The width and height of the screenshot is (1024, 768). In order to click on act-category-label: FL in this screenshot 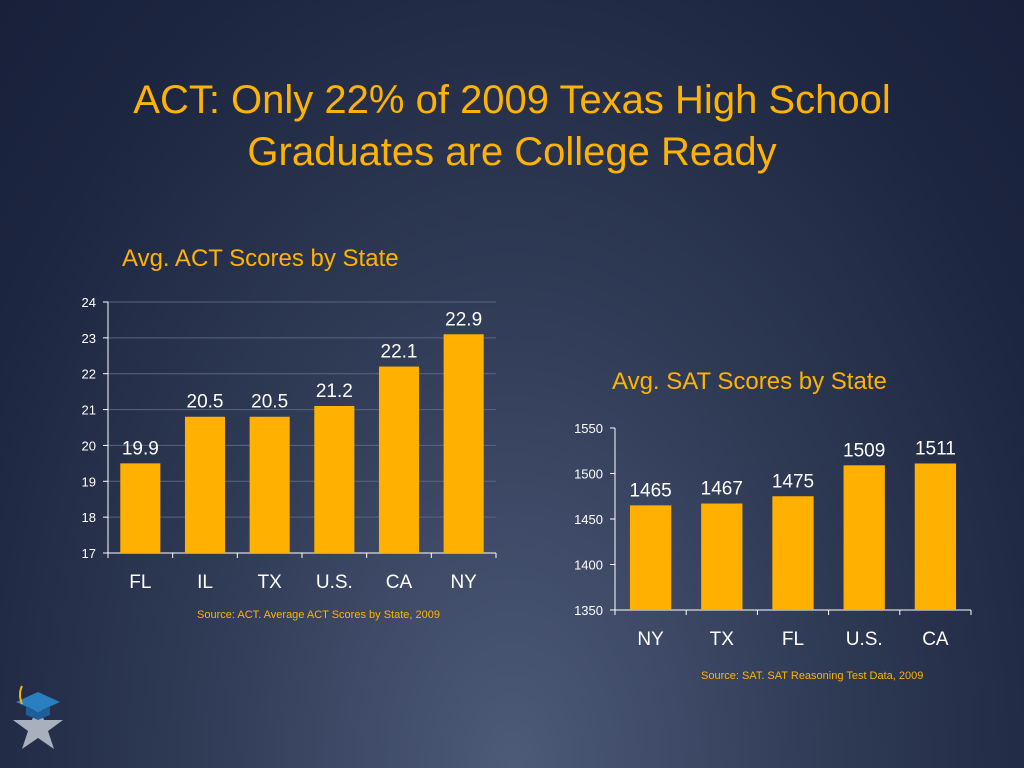, I will do `click(140, 582)`.